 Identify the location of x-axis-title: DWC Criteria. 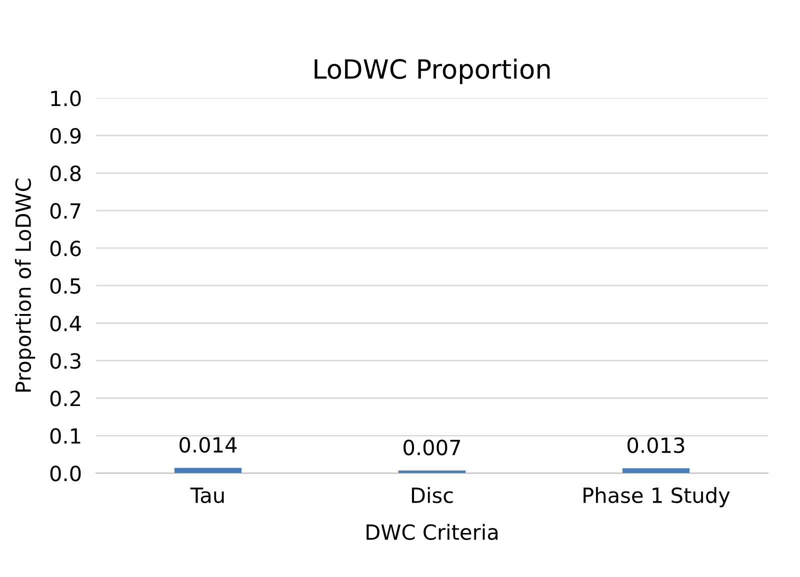
(432, 532).